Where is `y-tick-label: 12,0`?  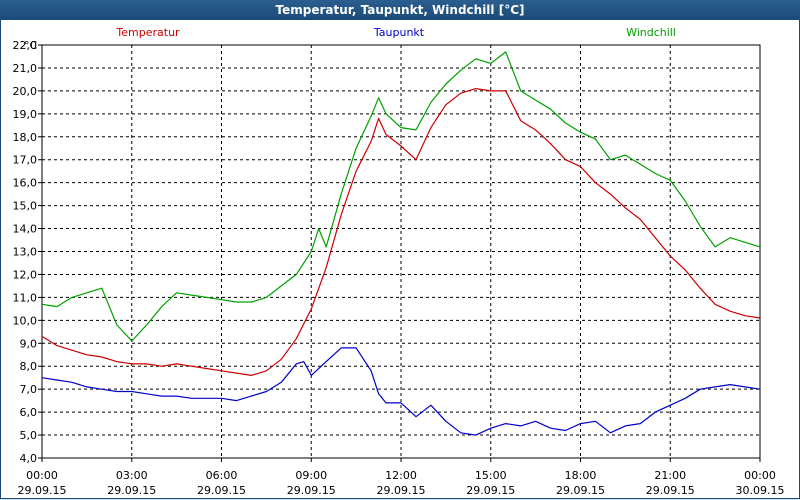 y-tick-label: 12,0 is located at coordinates (25, 274).